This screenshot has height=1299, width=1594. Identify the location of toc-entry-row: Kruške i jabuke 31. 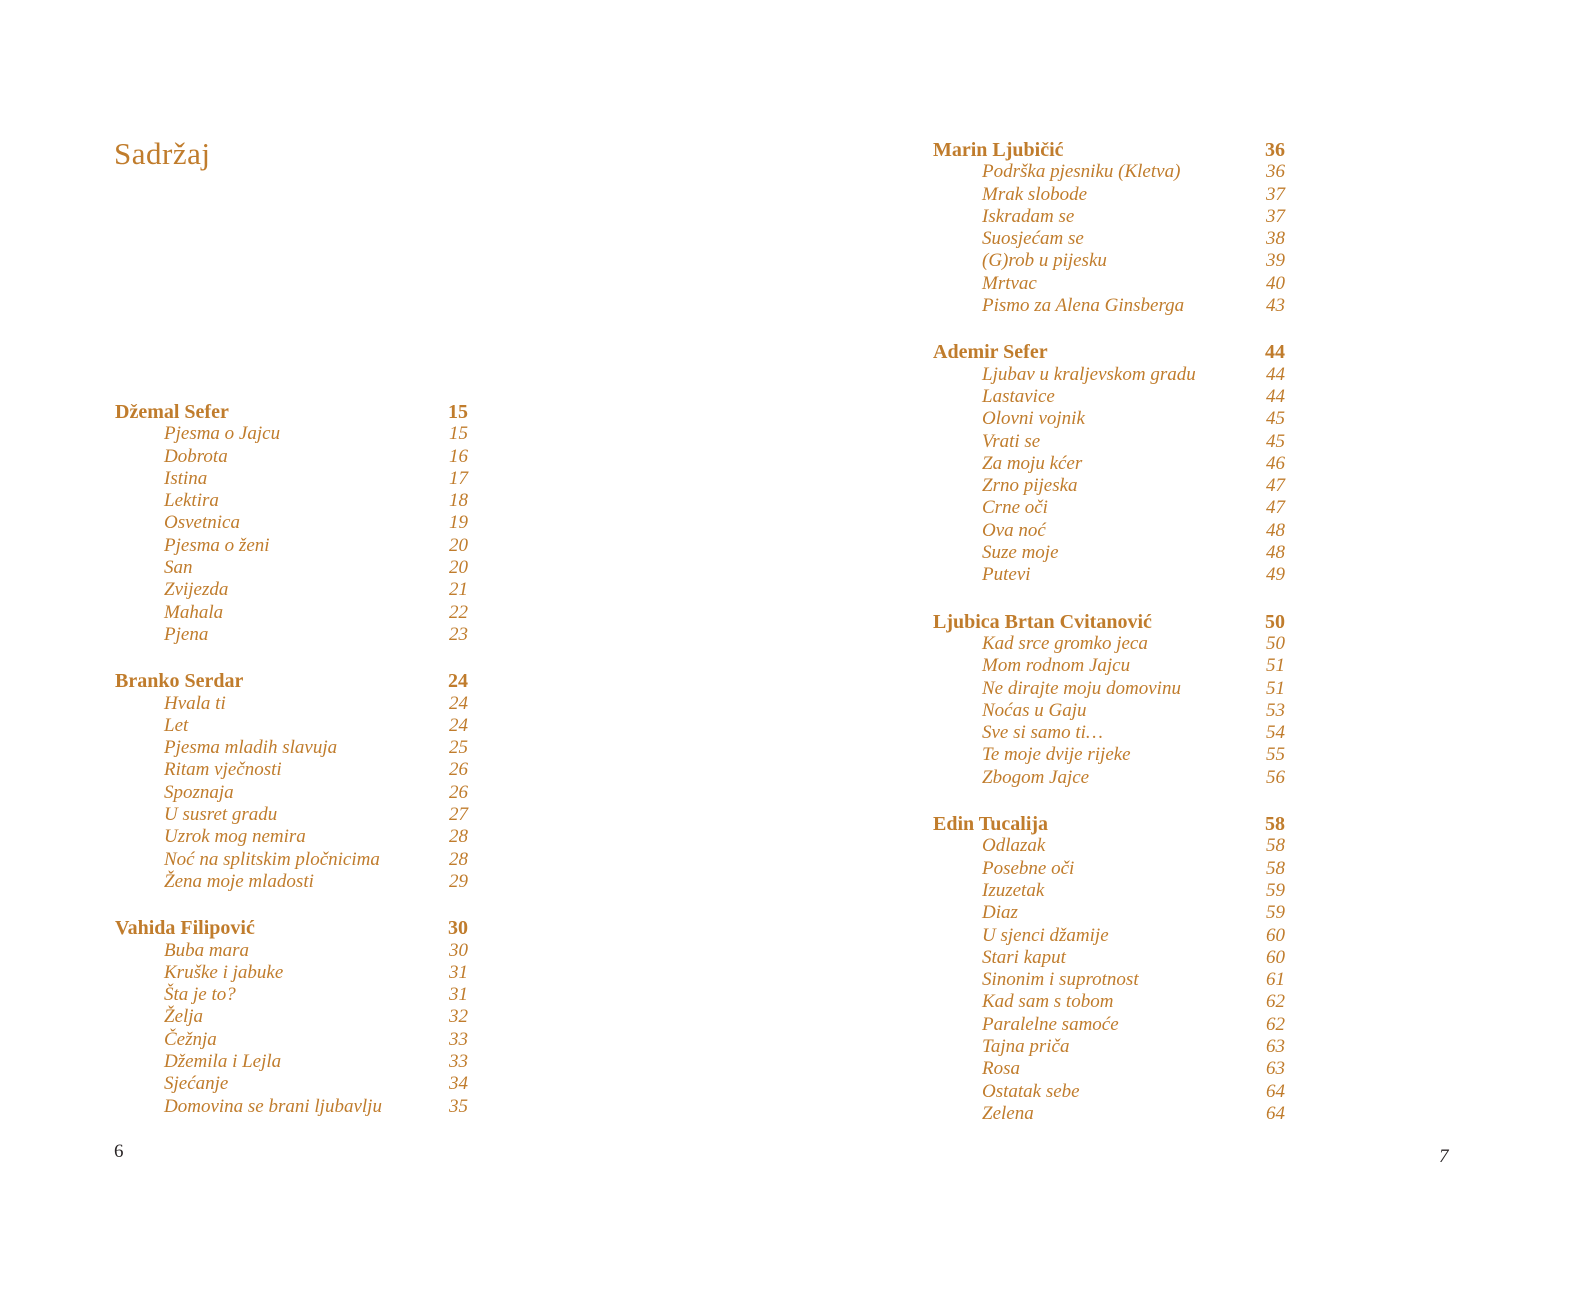
(291, 973).